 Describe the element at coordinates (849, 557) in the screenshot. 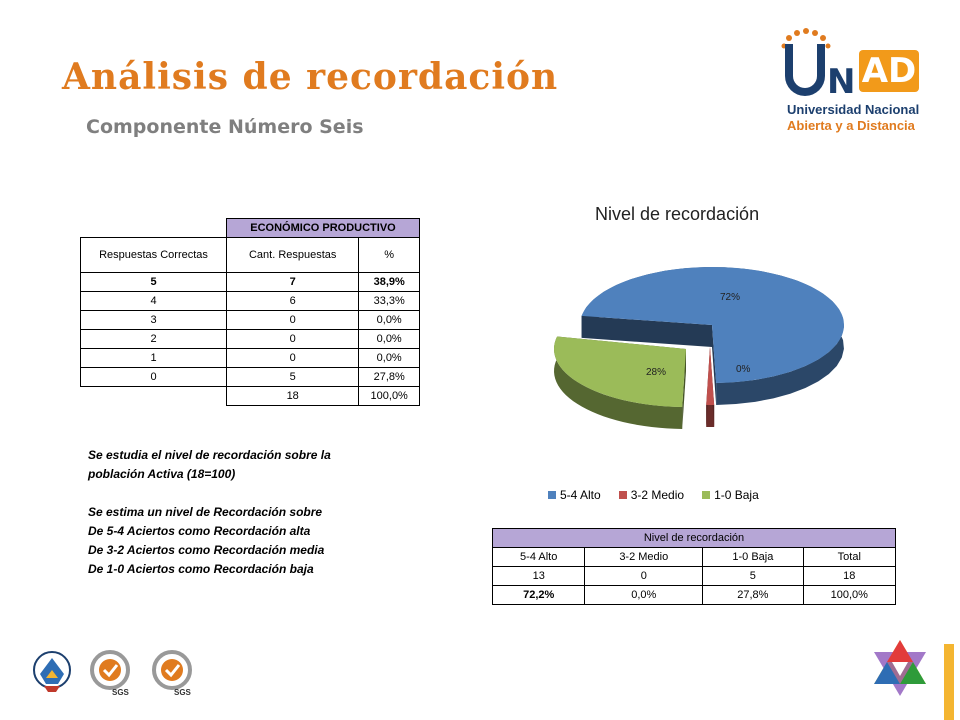

I see `table2-header: Total` at that location.